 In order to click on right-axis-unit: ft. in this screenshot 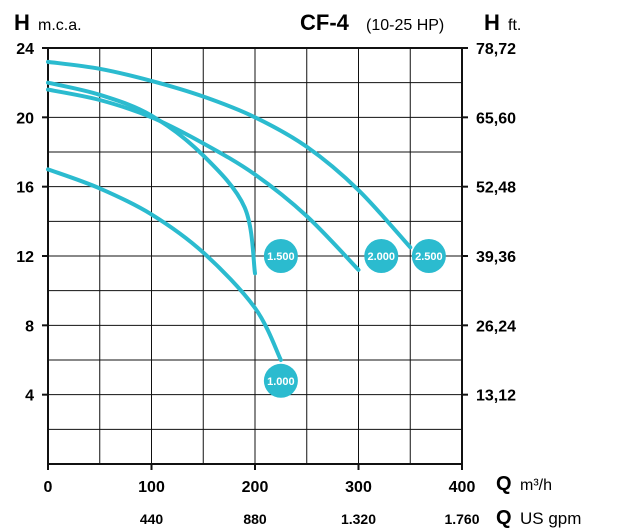, I will do `click(514, 25)`.